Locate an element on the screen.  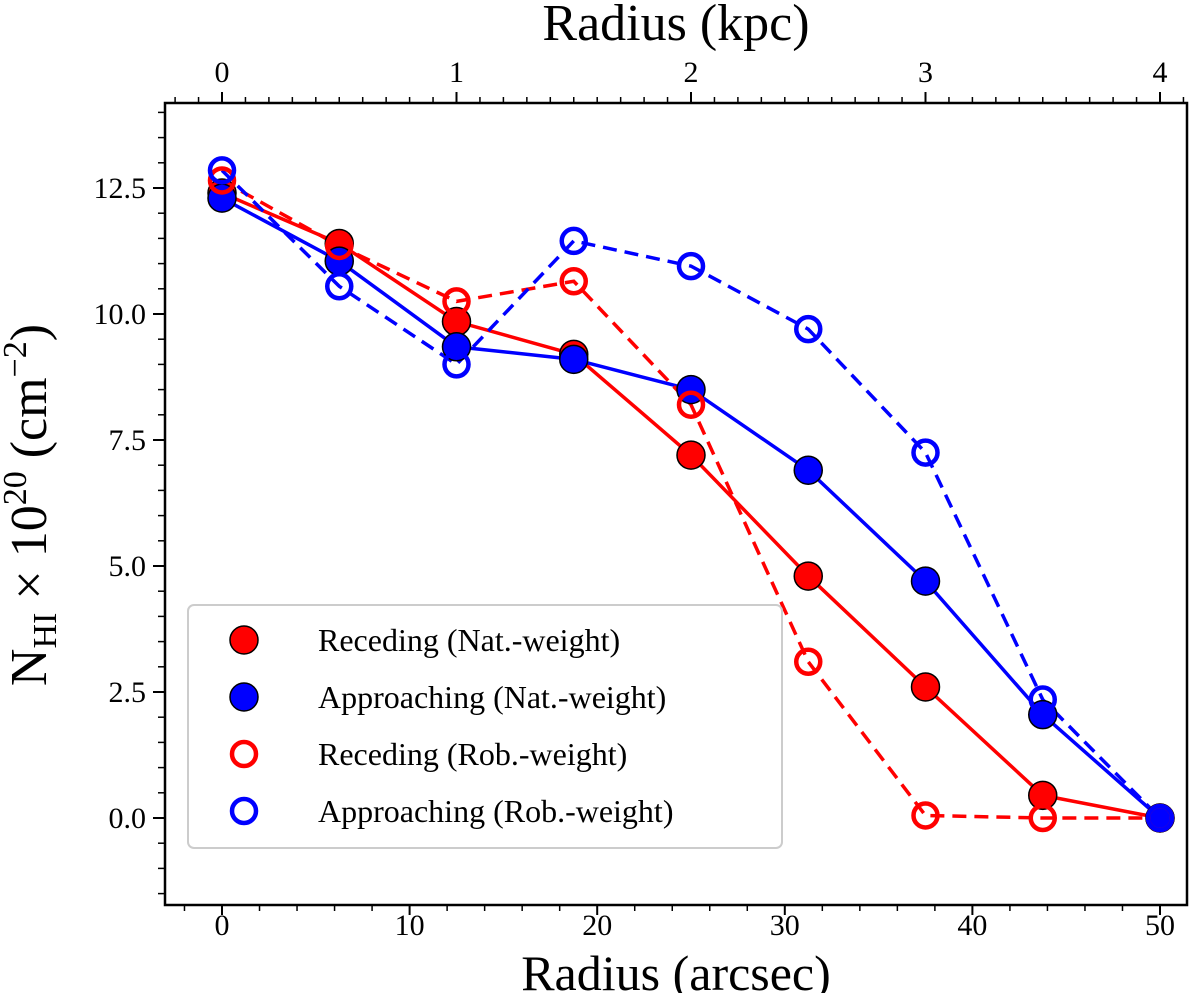
legend-label: Approaching (Nat.-weight) is located at coordinates (492, 697).